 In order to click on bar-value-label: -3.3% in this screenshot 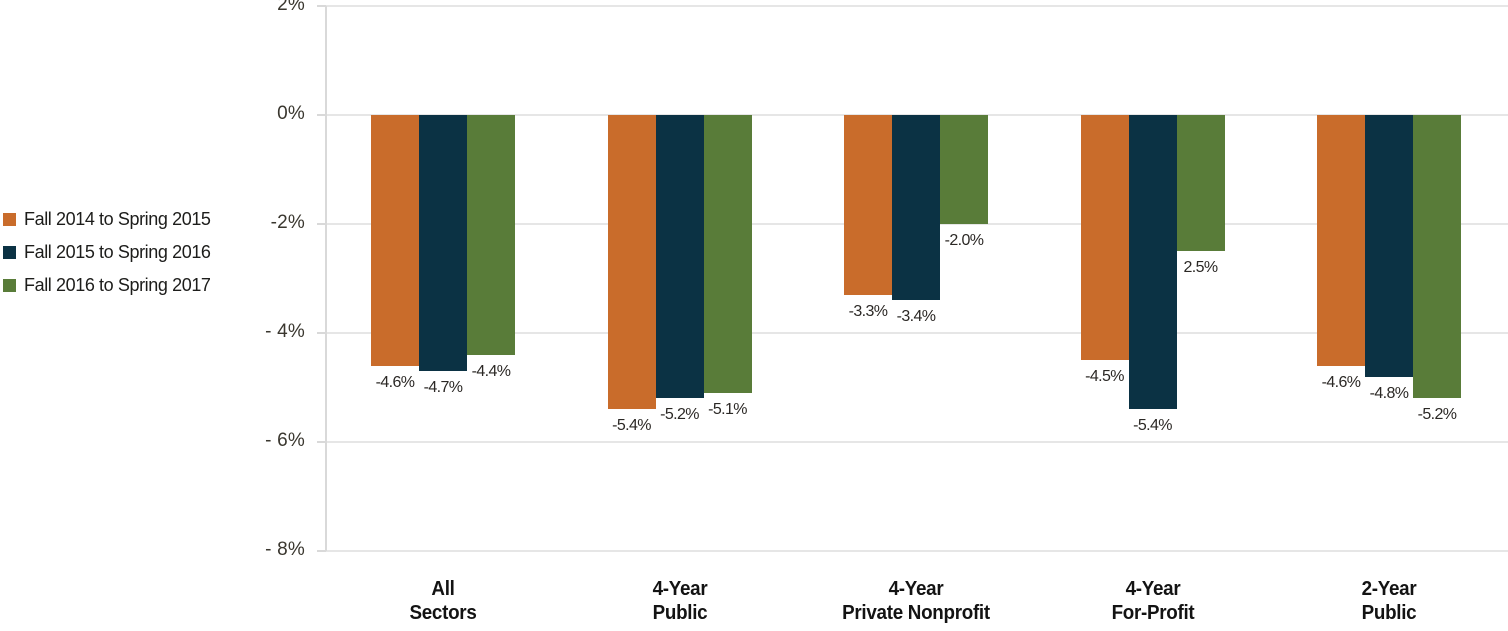, I will do `click(868, 311)`.